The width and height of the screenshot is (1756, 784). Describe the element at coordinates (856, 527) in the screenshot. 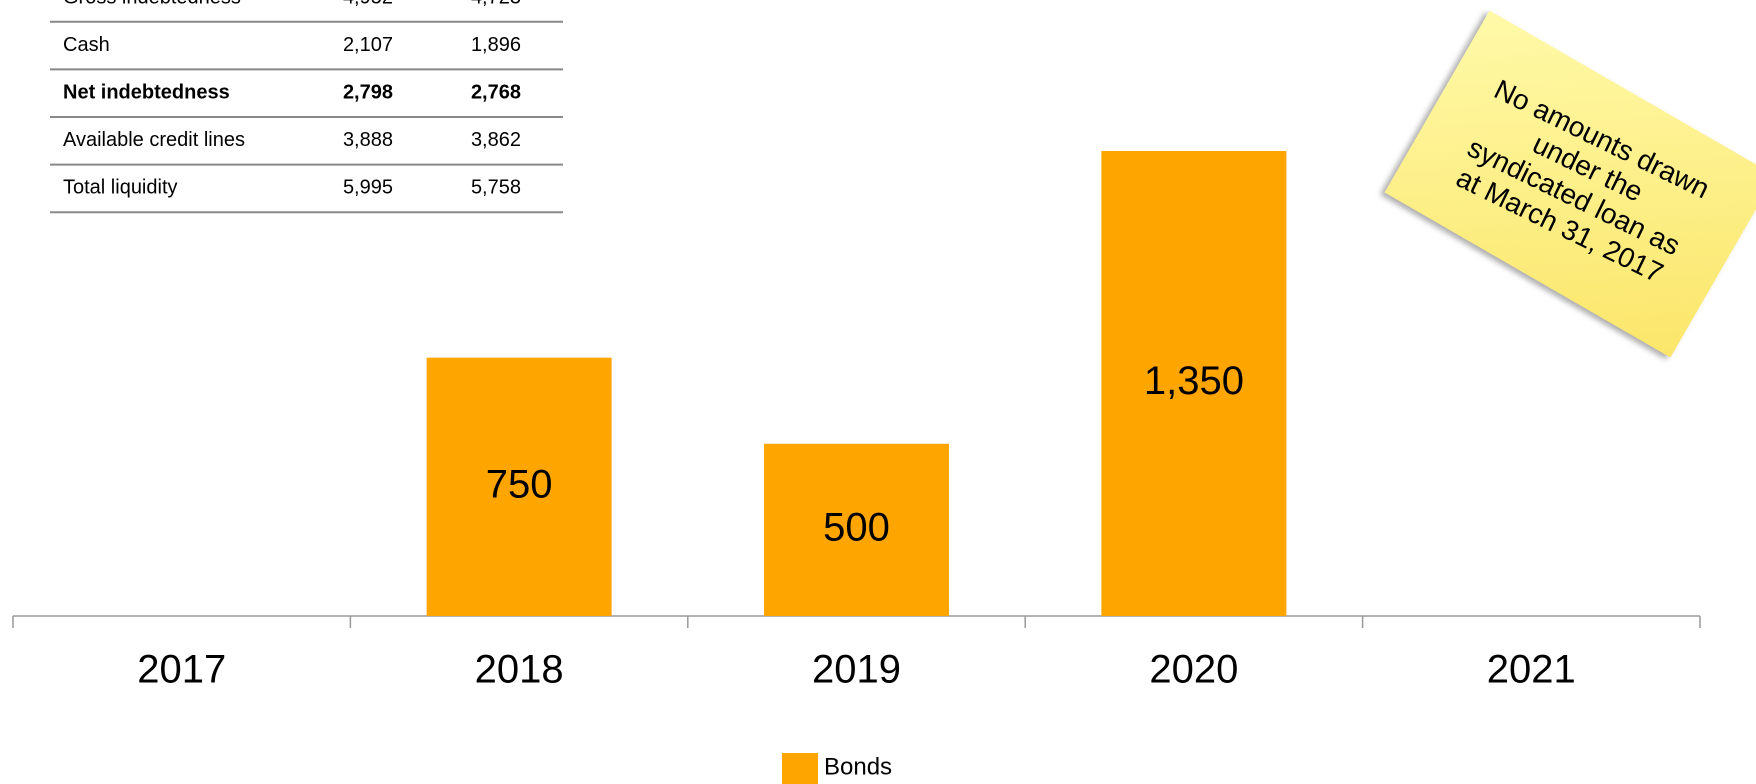

I see `value-label: 500` at that location.